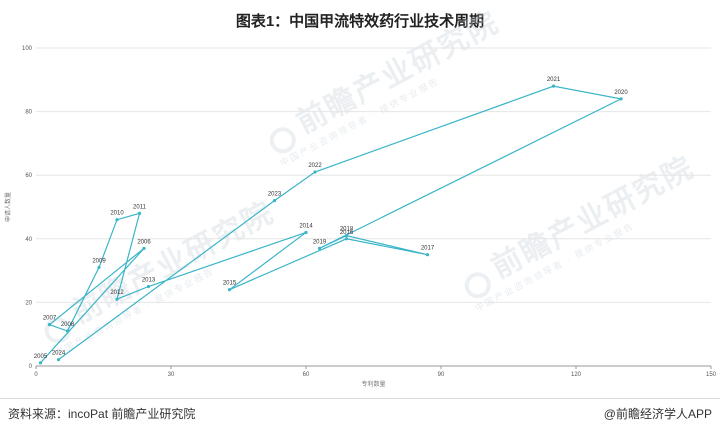  Describe the element at coordinates (320, 242) in the screenshot. I see `data-label: 2019` at that location.